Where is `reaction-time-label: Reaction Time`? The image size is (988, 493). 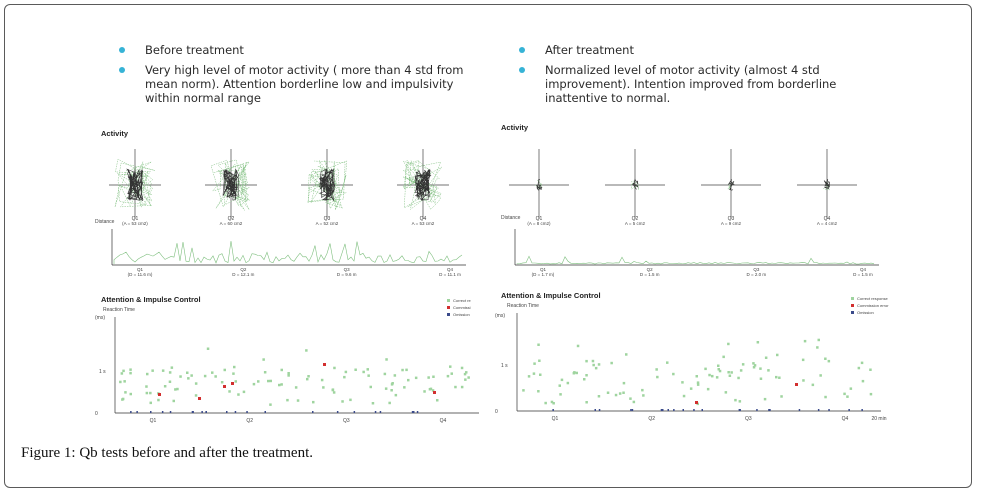
reaction-time-label: Reaction Time is located at coordinates (523, 306).